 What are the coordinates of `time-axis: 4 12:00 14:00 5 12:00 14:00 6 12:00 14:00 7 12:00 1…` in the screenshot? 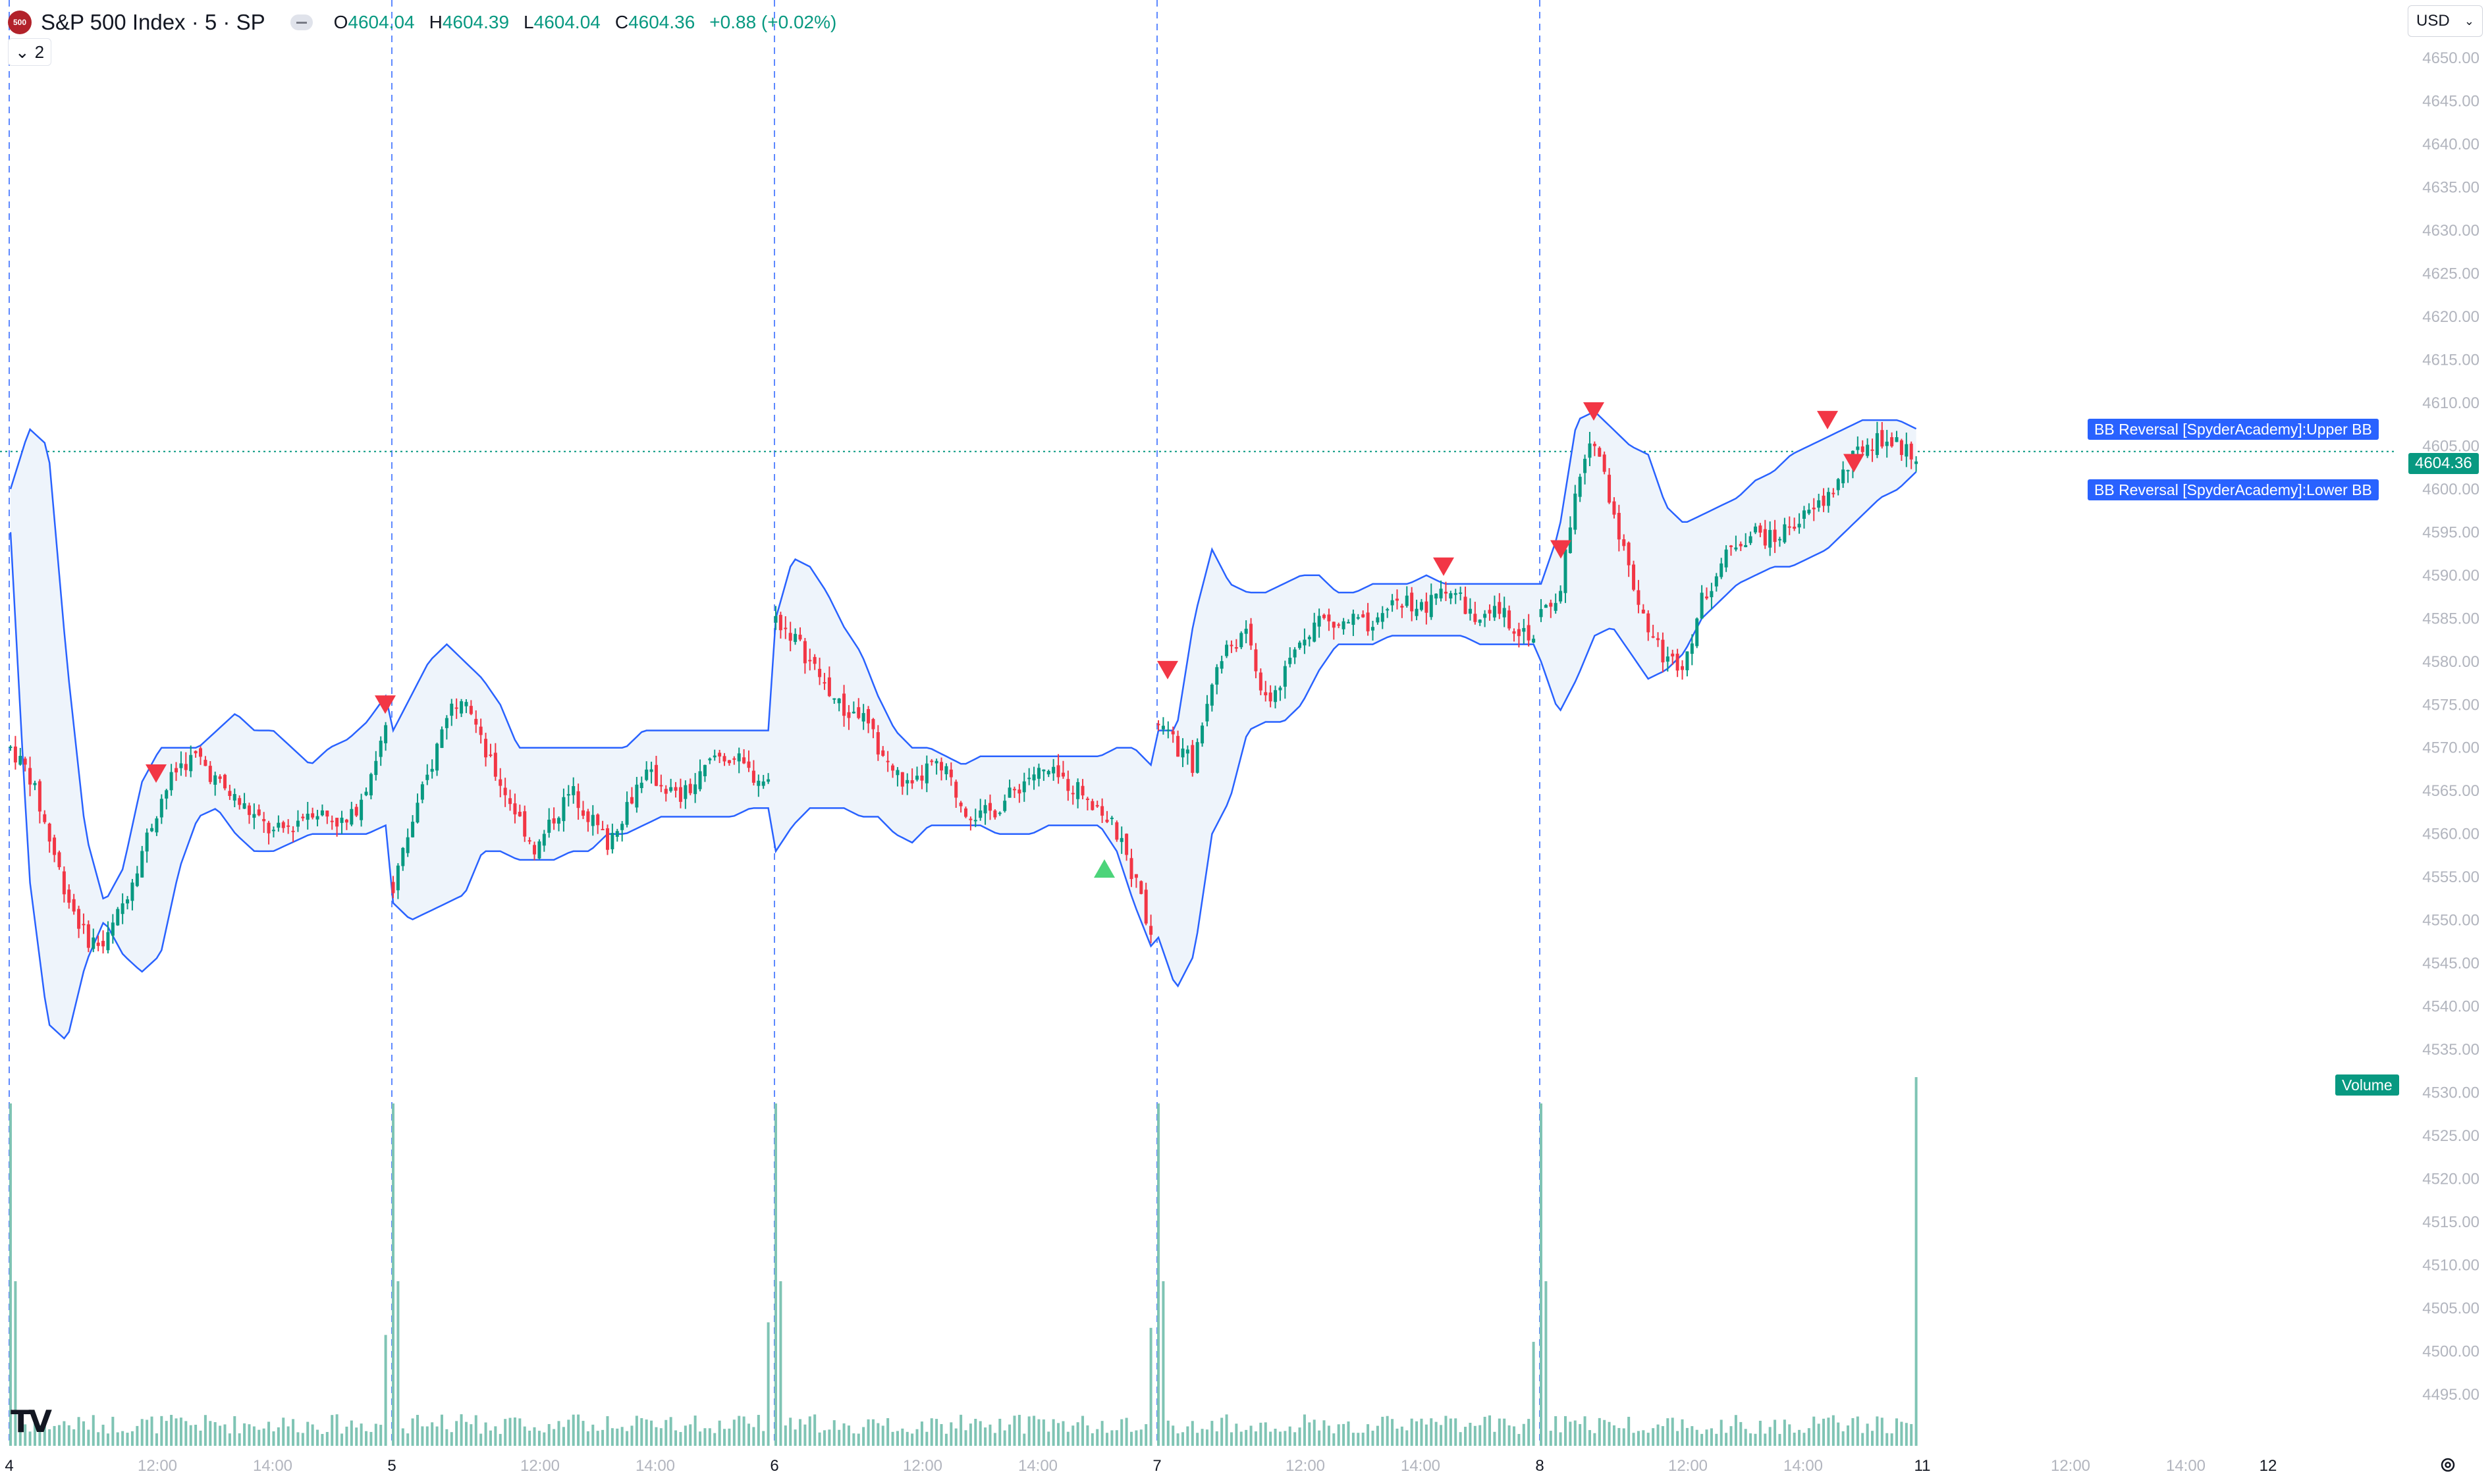 It's located at (1141, 1466).